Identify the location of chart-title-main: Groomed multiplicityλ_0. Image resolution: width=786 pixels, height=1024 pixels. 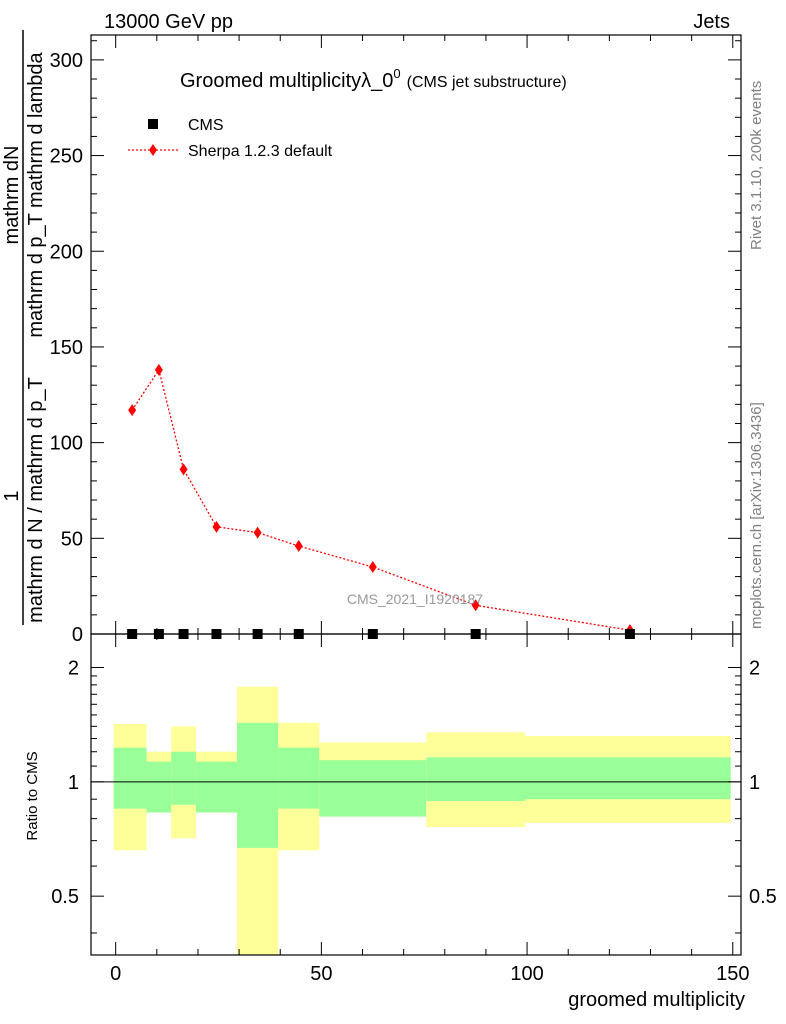
(286, 81).